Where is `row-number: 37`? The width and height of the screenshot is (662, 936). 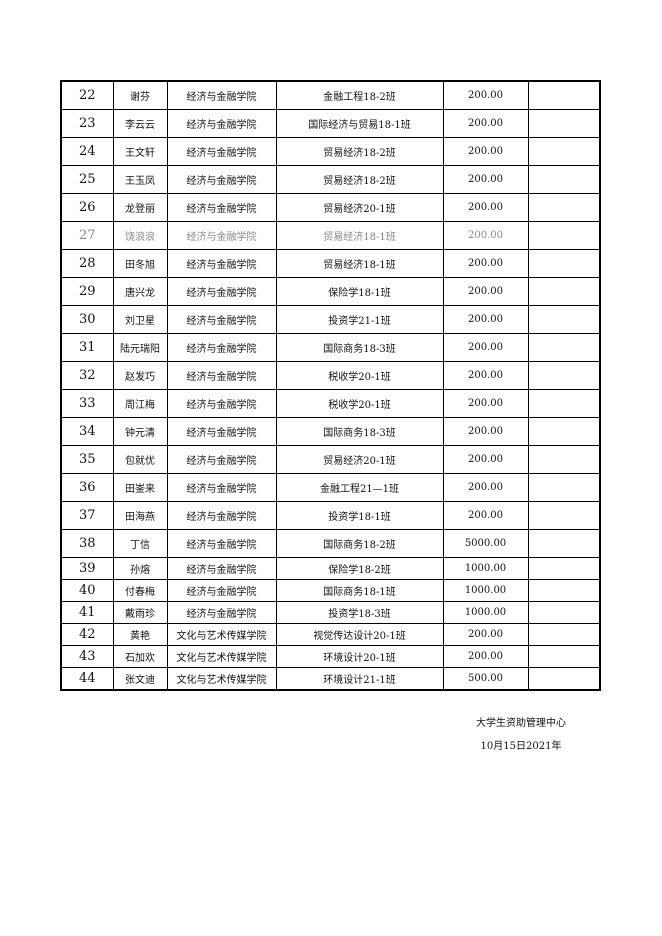
row-number: 37 is located at coordinates (87, 515).